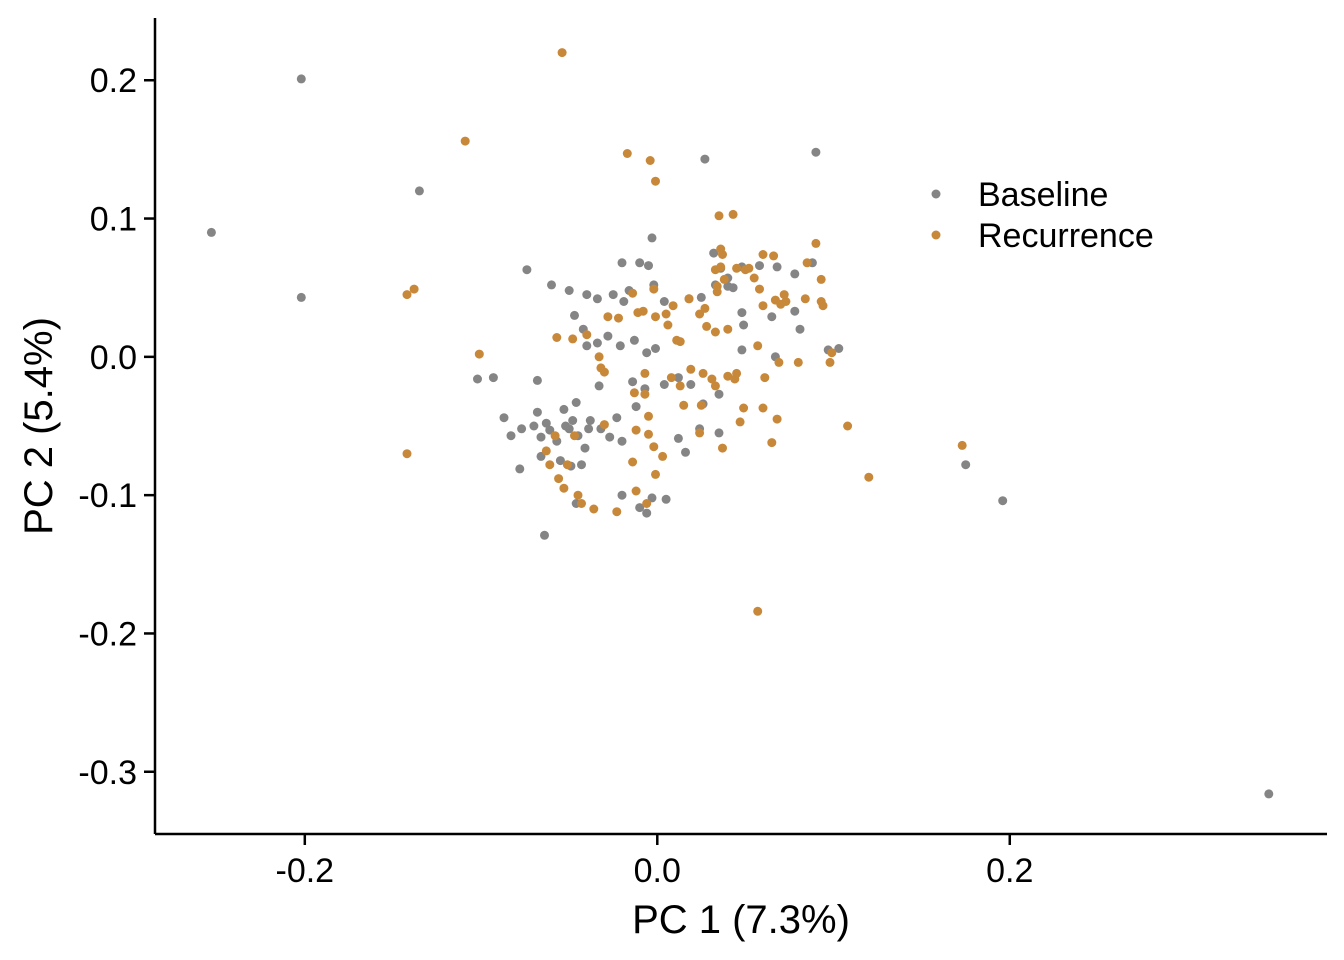 This screenshot has width=1344, height=960. Describe the element at coordinates (1042, 215) in the screenshot. I see `legend: Baseline Recurrence` at that location.